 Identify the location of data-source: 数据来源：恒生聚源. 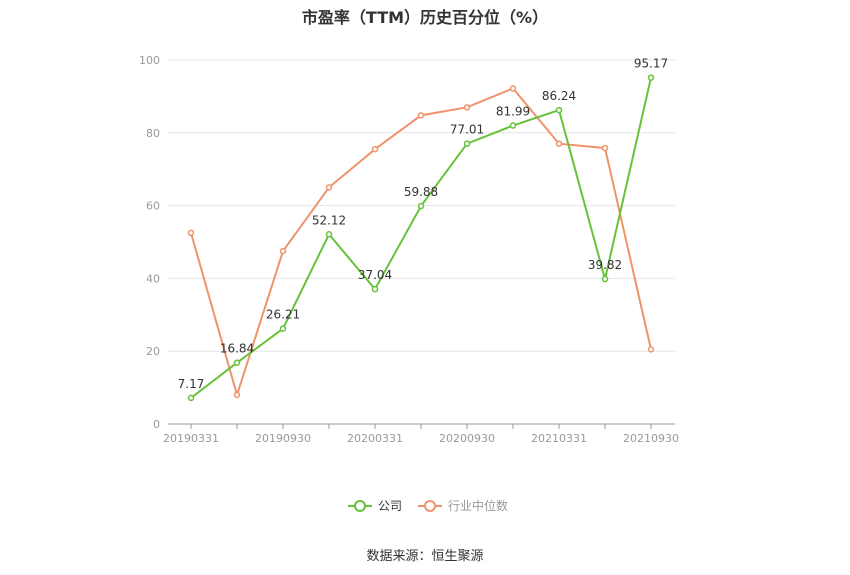
(425, 556).